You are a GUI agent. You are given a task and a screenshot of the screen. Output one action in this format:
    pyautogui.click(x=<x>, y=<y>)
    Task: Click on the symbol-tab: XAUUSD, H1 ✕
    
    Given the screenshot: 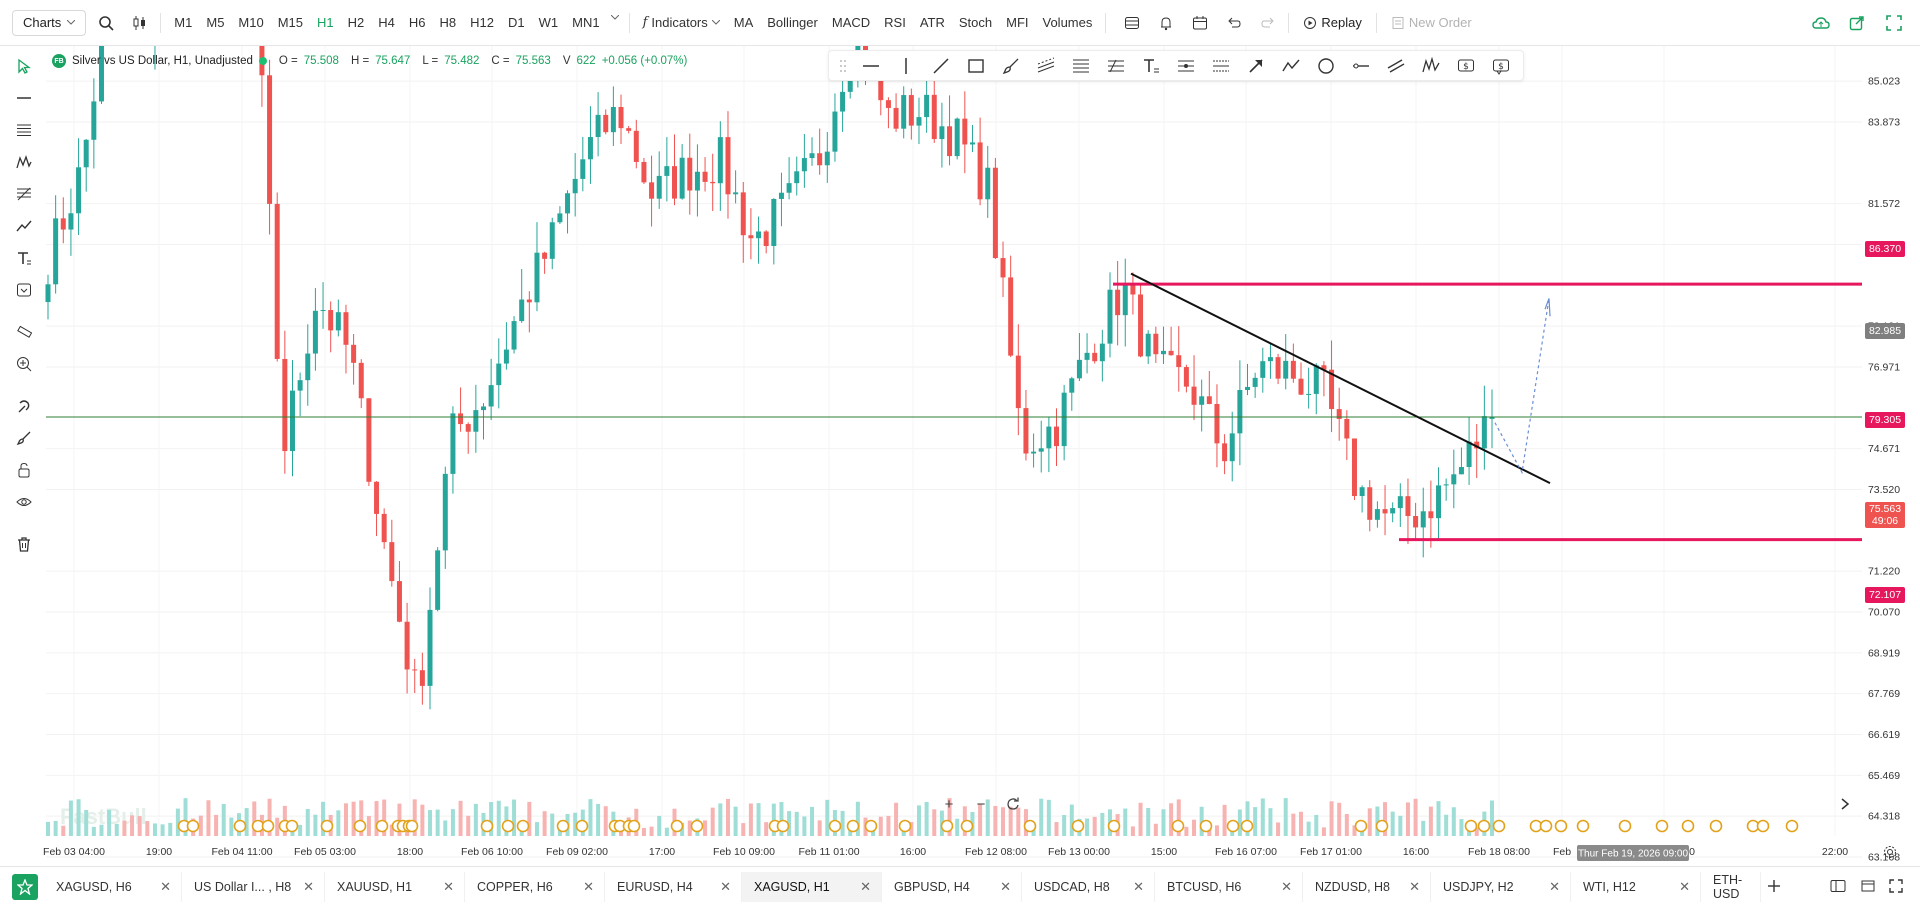 What is the action you would take?
    pyautogui.click(x=395, y=886)
    